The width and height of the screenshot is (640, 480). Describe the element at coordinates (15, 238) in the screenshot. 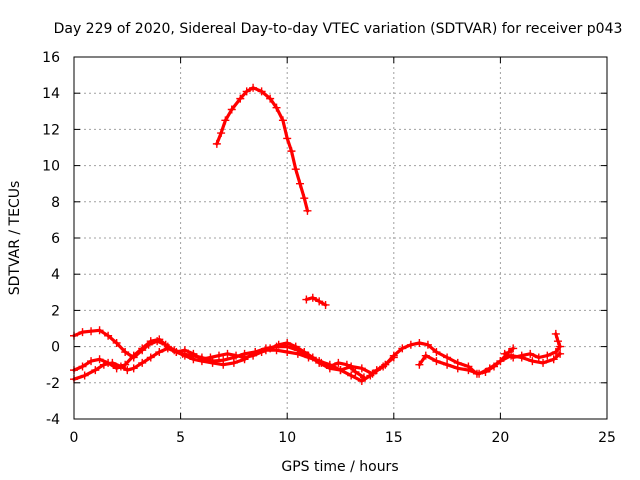

I see `y-axis-label: SDTVAR / TECUs` at that location.